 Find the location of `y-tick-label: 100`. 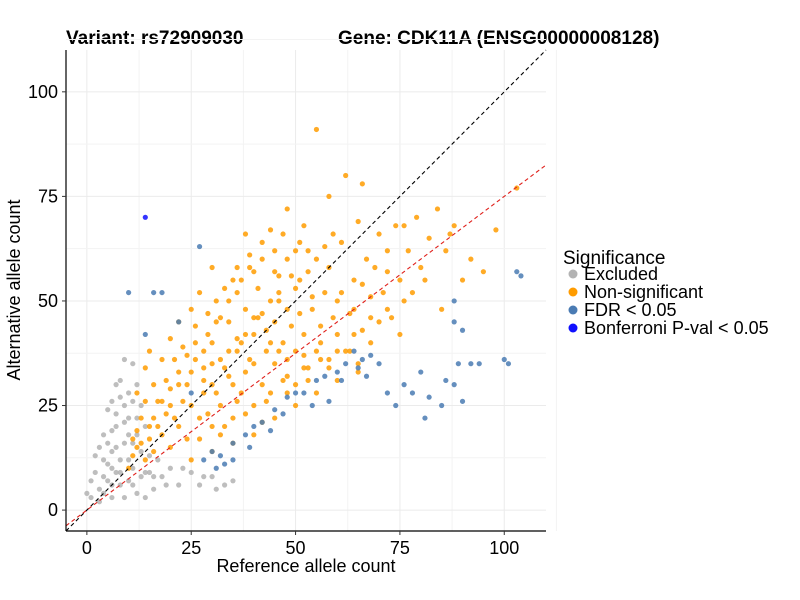

y-tick-label: 100 is located at coordinates (43, 92).